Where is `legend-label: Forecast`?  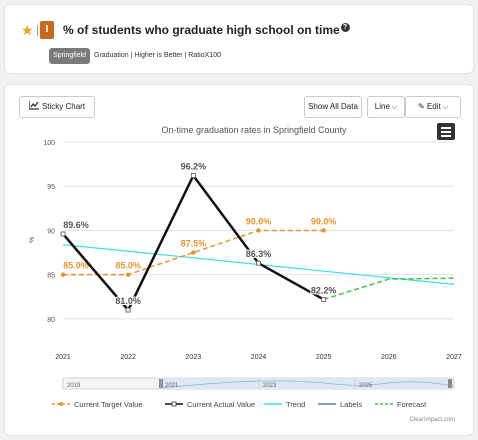
legend-label: Forecast is located at coordinates (412, 404).